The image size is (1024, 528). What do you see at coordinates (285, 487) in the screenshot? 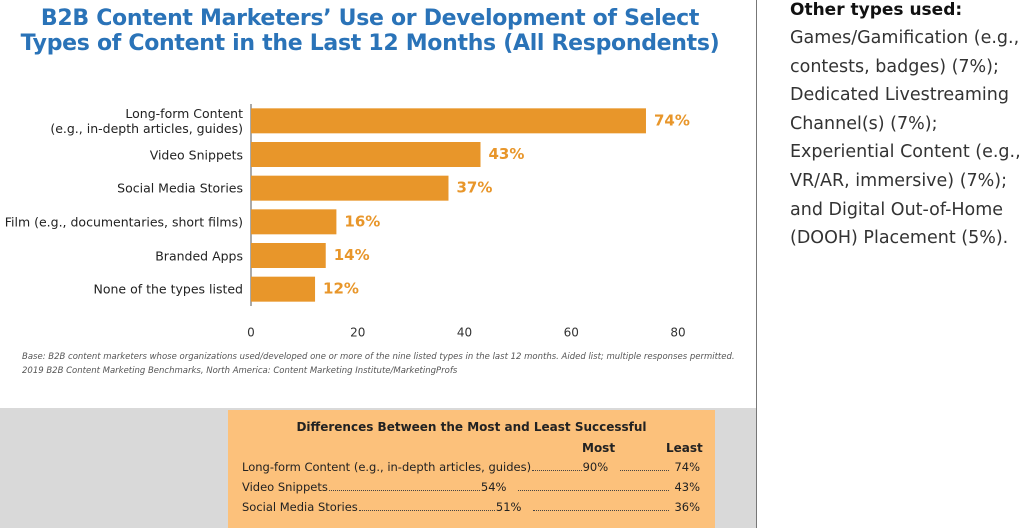
I see `row-label: Video Snippets` at bounding box center [285, 487].